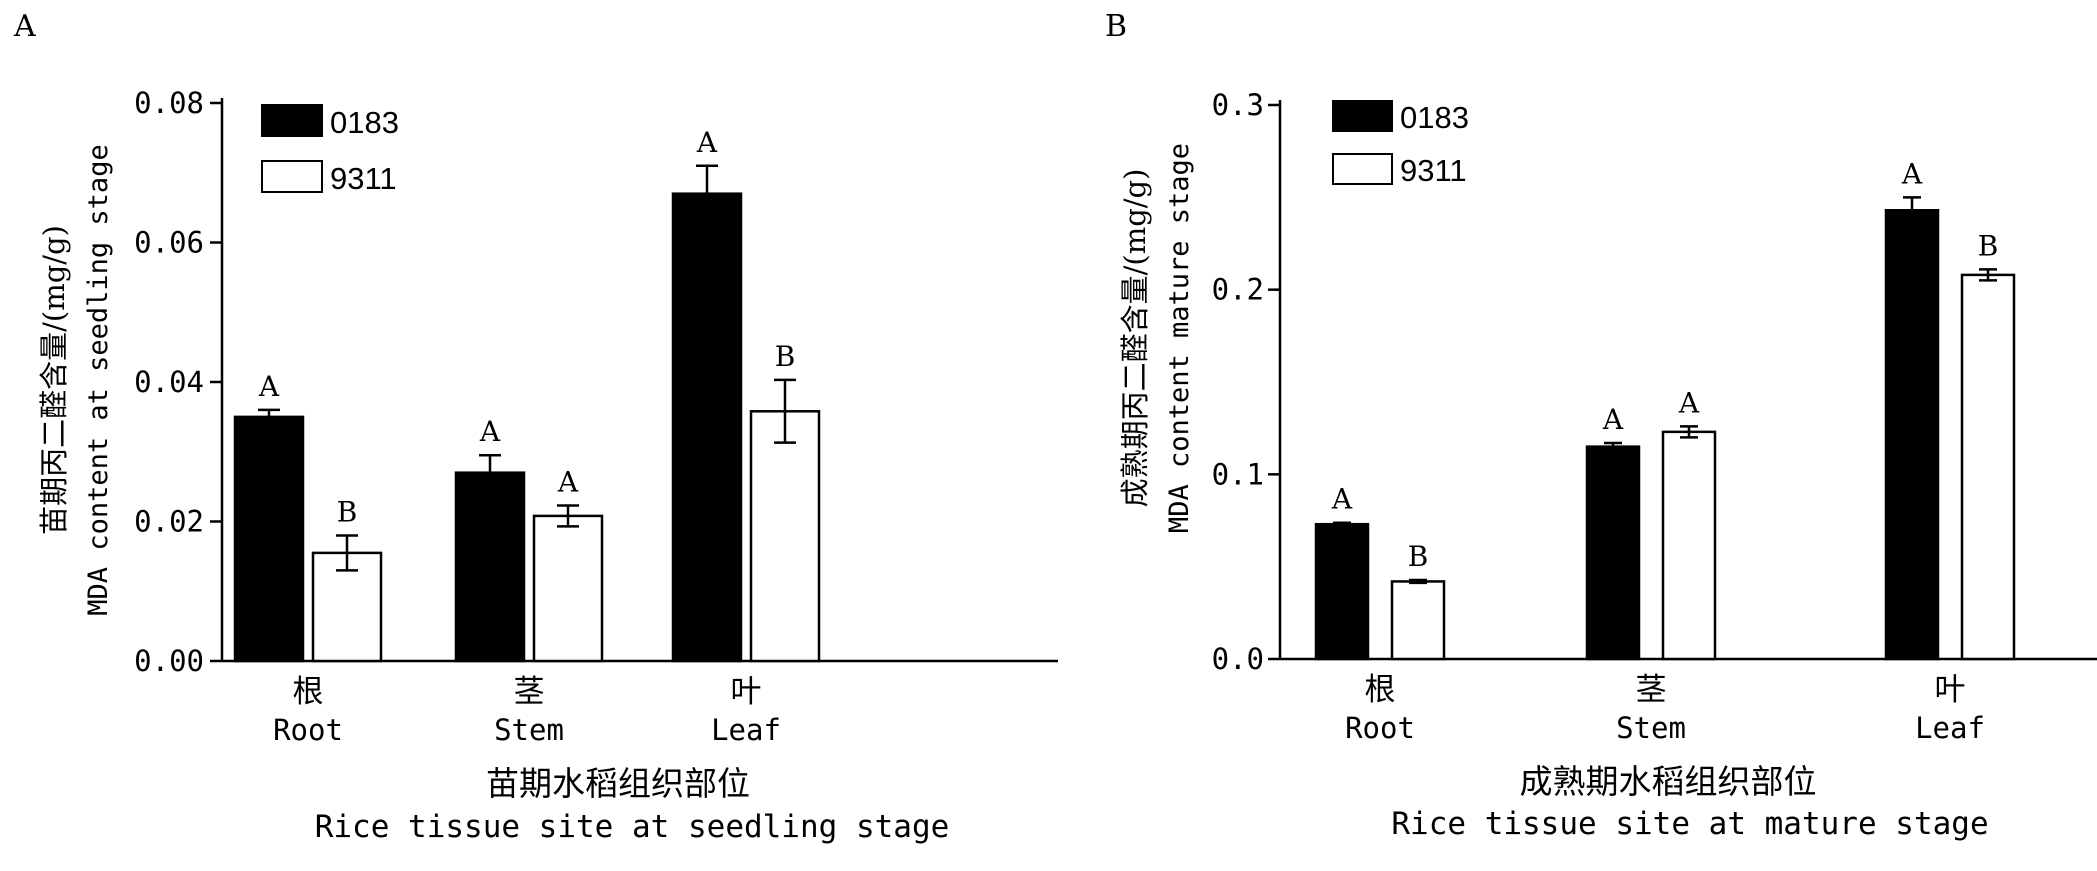  What do you see at coordinates (1238, 290) in the screenshot?
I see `y-tick-label: 0.2` at bounding box center [1238, 290].